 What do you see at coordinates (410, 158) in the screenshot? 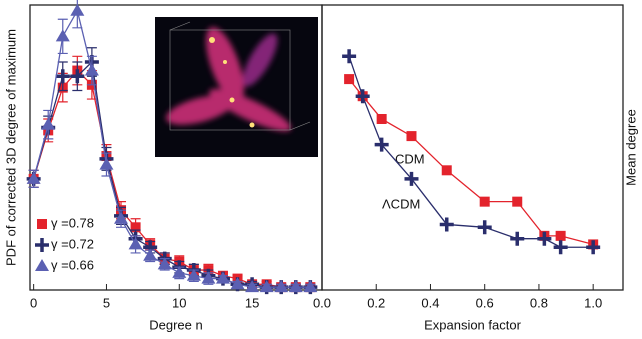
I see `series-annotation: CDM` at bounding box center [410, 158].